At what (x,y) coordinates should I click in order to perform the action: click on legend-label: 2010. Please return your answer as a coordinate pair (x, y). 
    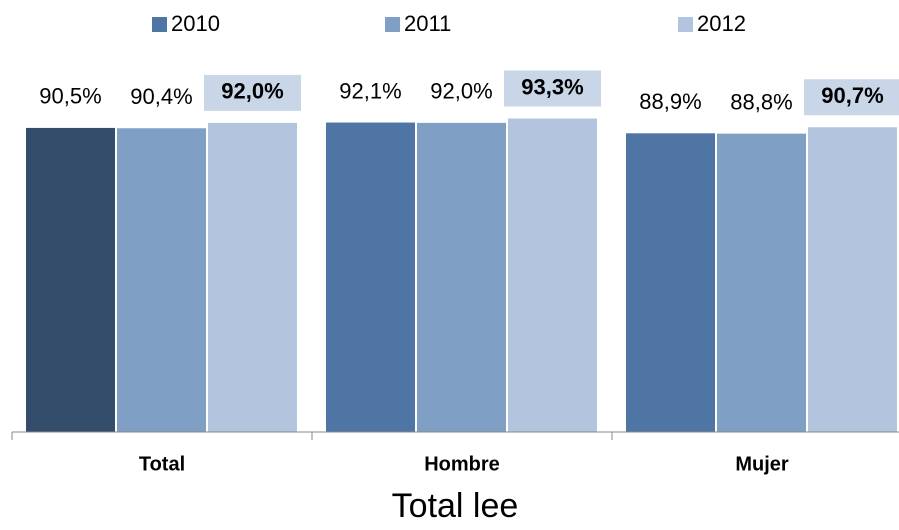
    Looking at the image, I should click on (195, 23).